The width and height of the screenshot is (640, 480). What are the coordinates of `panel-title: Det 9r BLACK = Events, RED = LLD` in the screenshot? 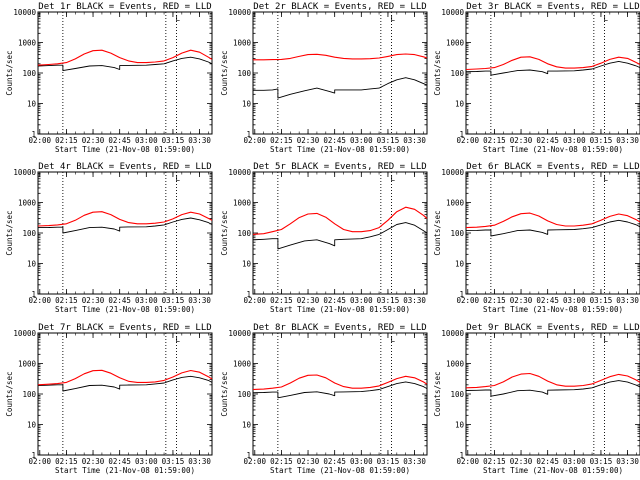 It's located at (552, 328).